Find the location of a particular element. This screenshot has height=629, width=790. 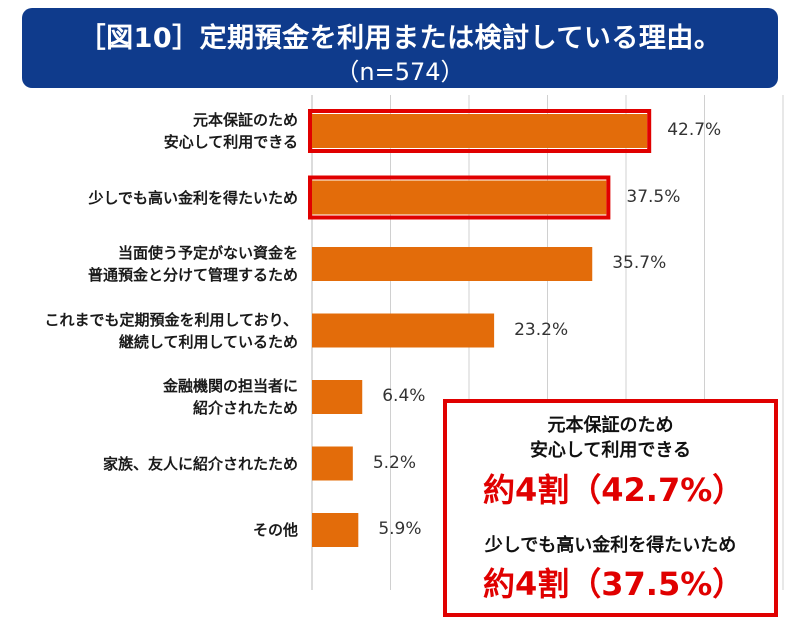

value-label: 42.7% is located at coordinates (694, 130).